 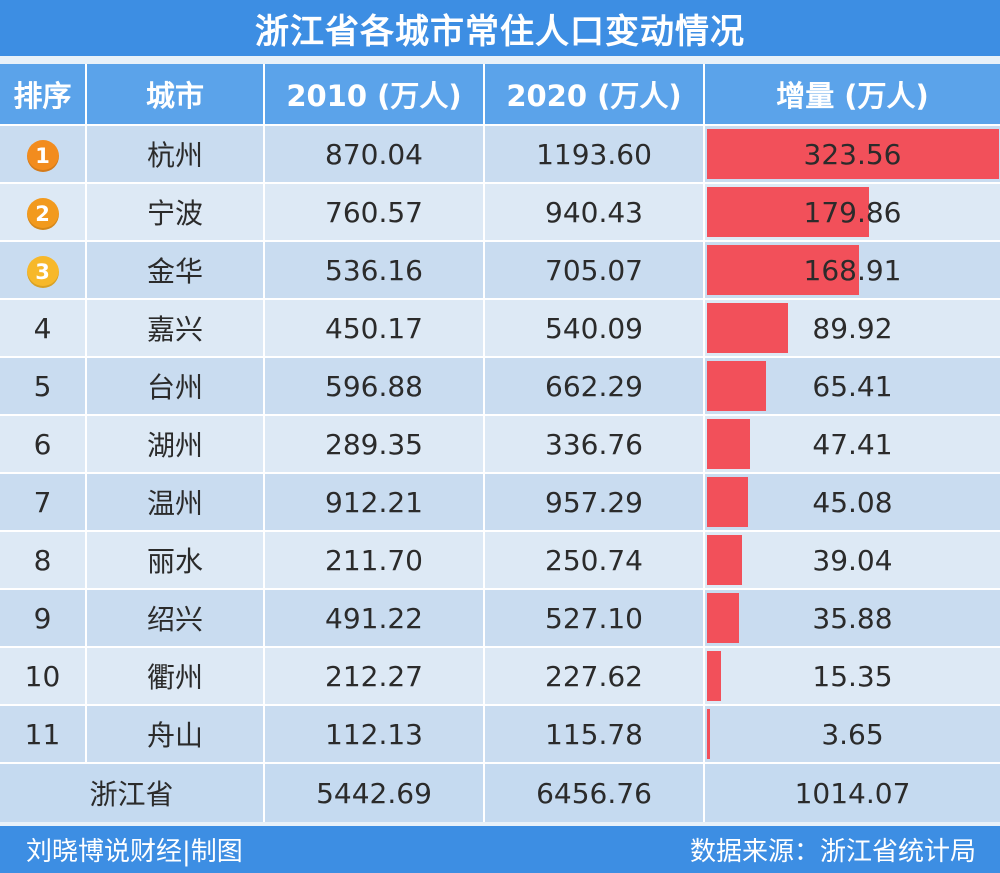 I want to click on rank-cell: 6, so click(x=43, y=443).